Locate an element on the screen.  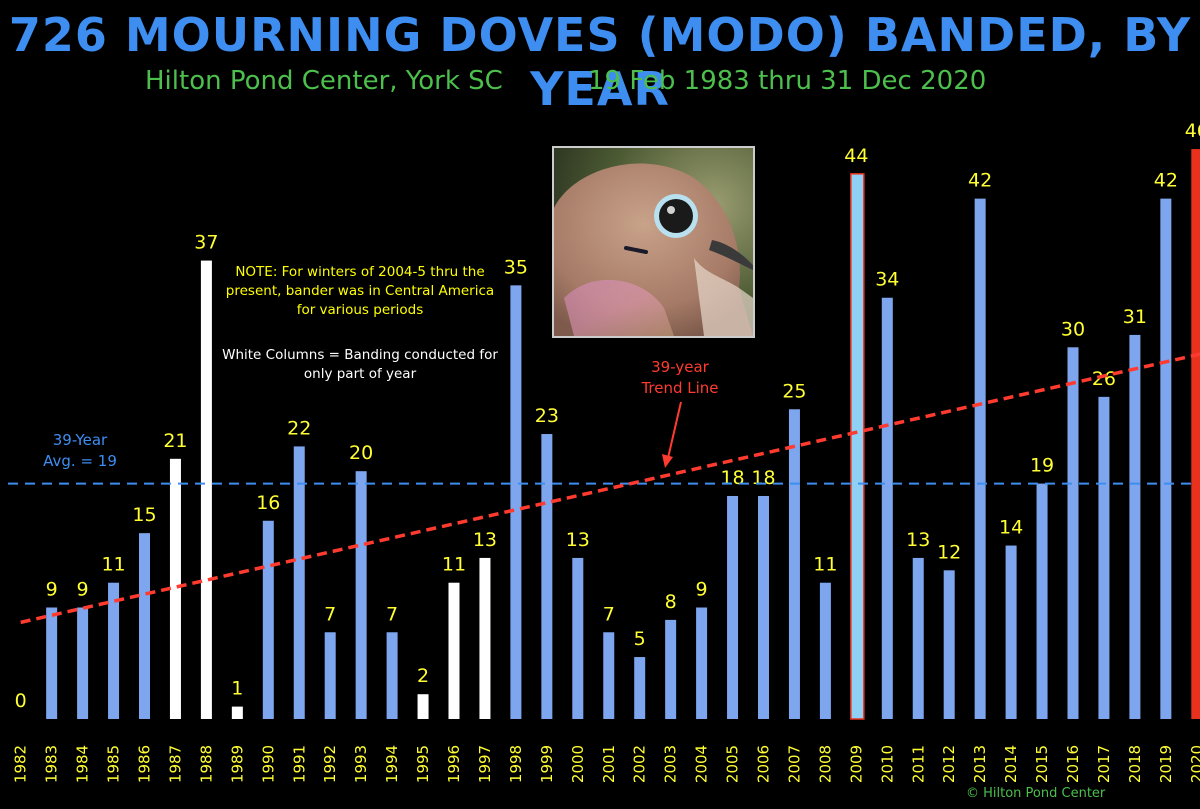
year-label-2018: 2018 is located at coordinates (1135, 764).